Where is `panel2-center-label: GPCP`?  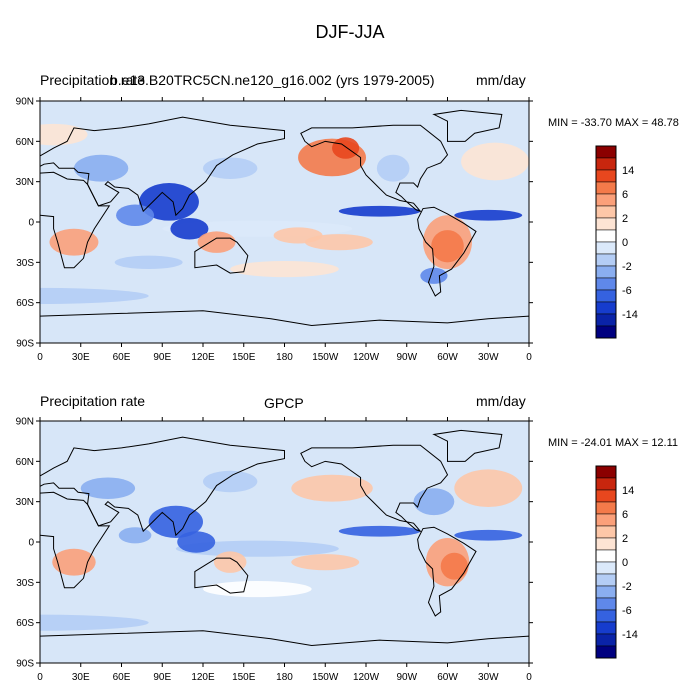
panel2-center-label: GPCP is located at coordinates (284, 403).